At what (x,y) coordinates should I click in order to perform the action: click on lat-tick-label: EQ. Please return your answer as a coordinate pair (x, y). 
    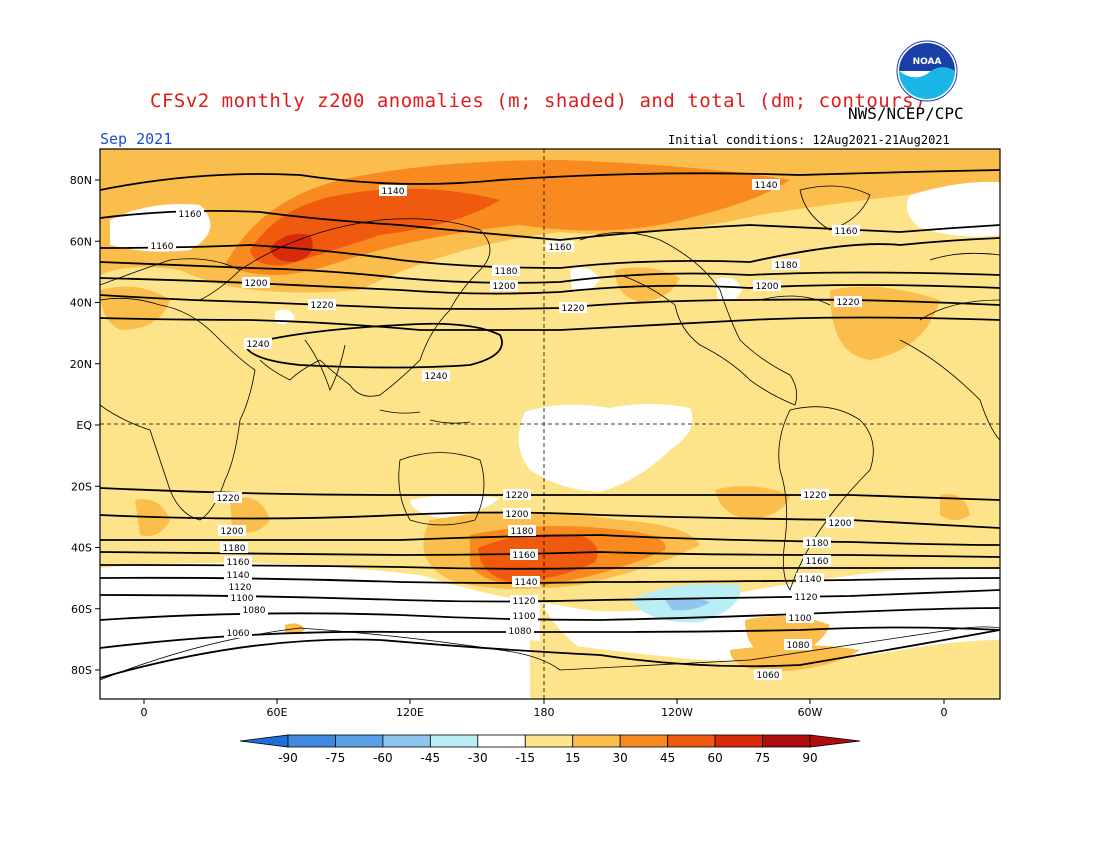
    Looking at the image, I should click on (84, 425).